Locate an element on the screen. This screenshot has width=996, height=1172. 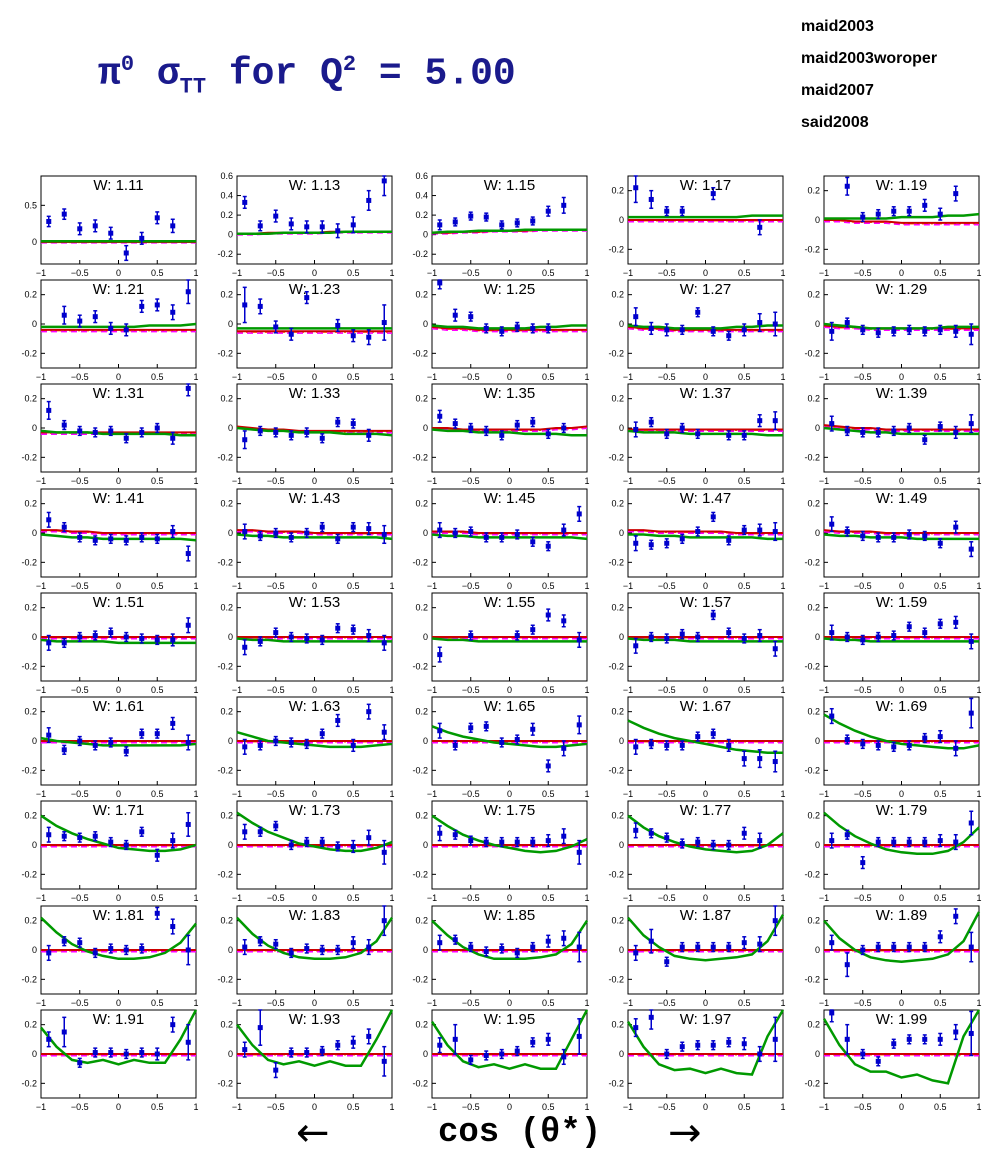
panel-1.21: −1 −0.5 0 0.5 1 -0.2 0 0.2 W: 1.21 is located at coordinates (110, 330).